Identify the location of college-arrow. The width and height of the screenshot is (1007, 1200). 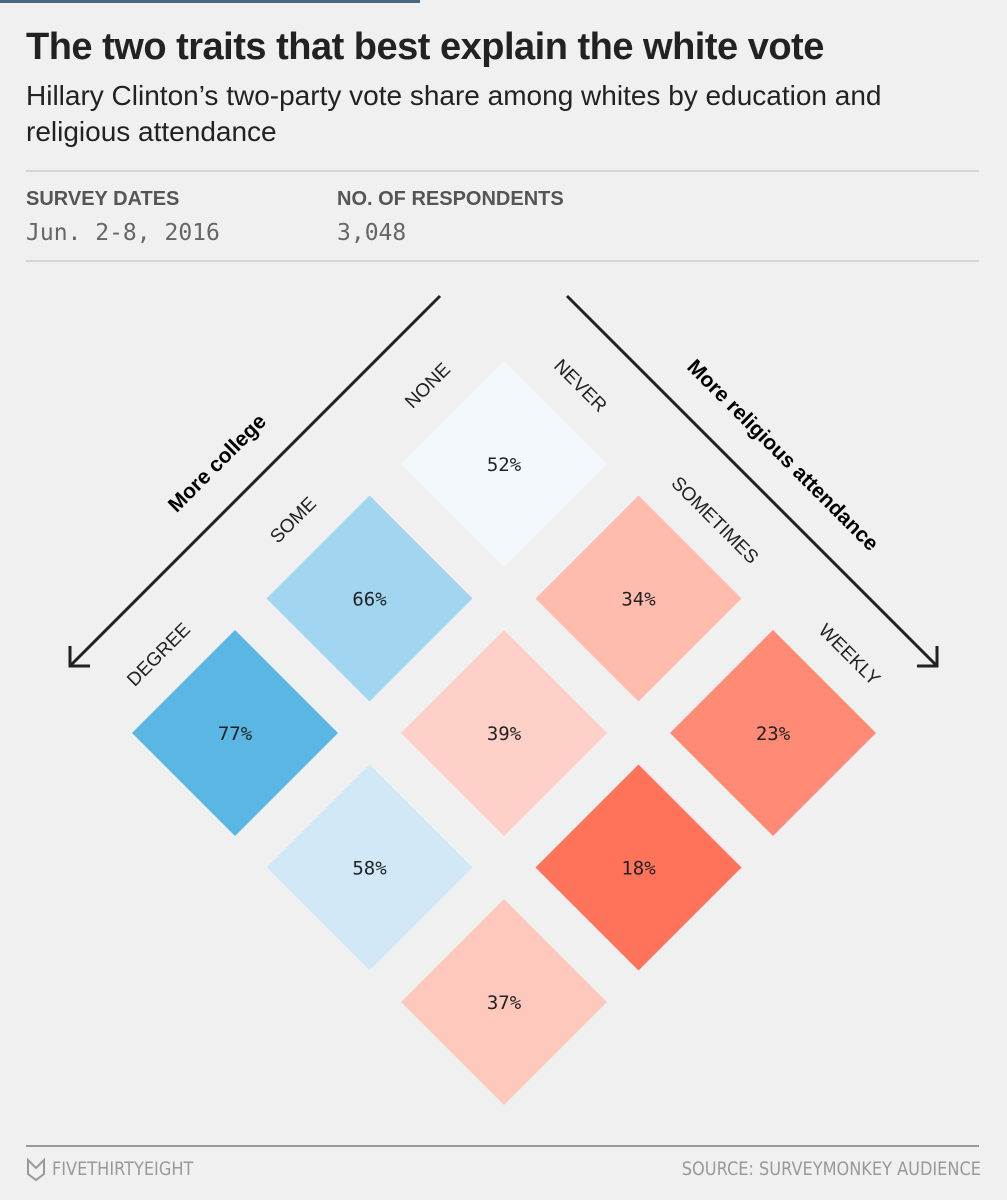
(255, 481).